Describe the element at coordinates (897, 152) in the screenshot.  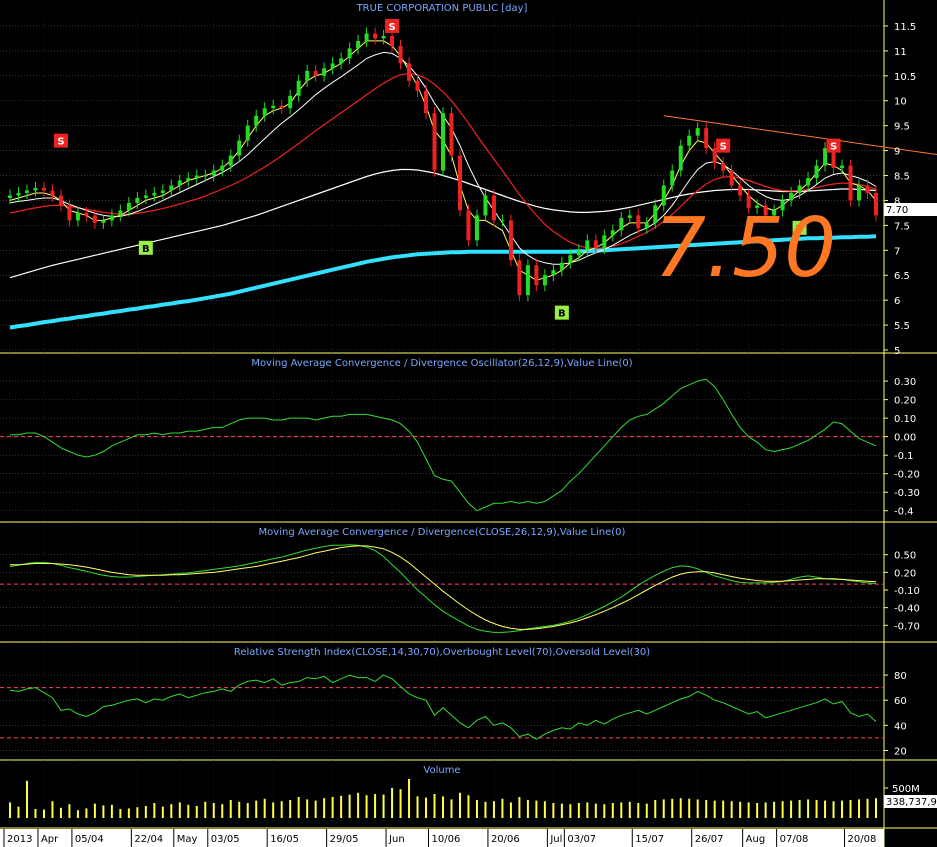
I see `y-tick-label: 9` at that location.